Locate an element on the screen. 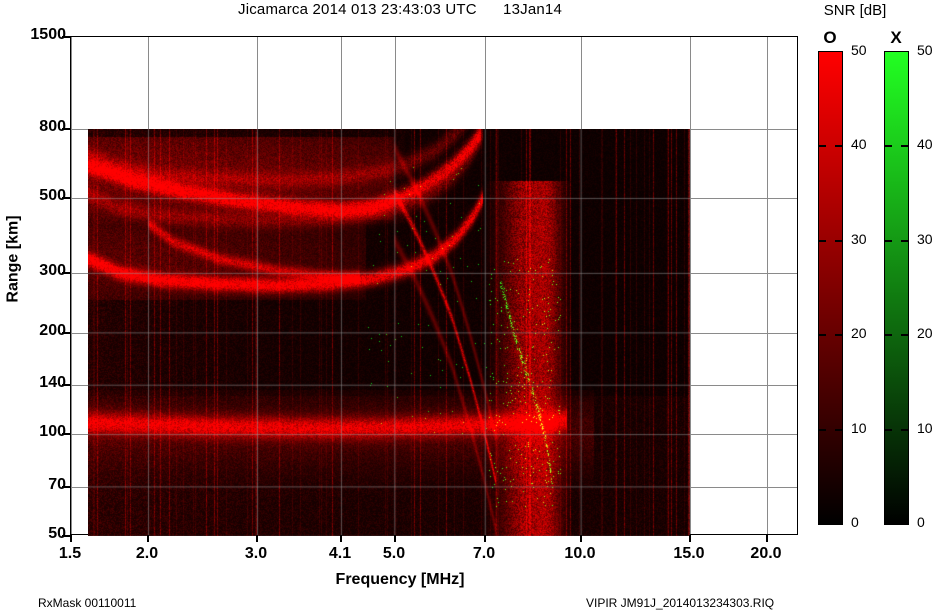  x-axis-tick-label: 4.1 is located at coordinates (340, 553).